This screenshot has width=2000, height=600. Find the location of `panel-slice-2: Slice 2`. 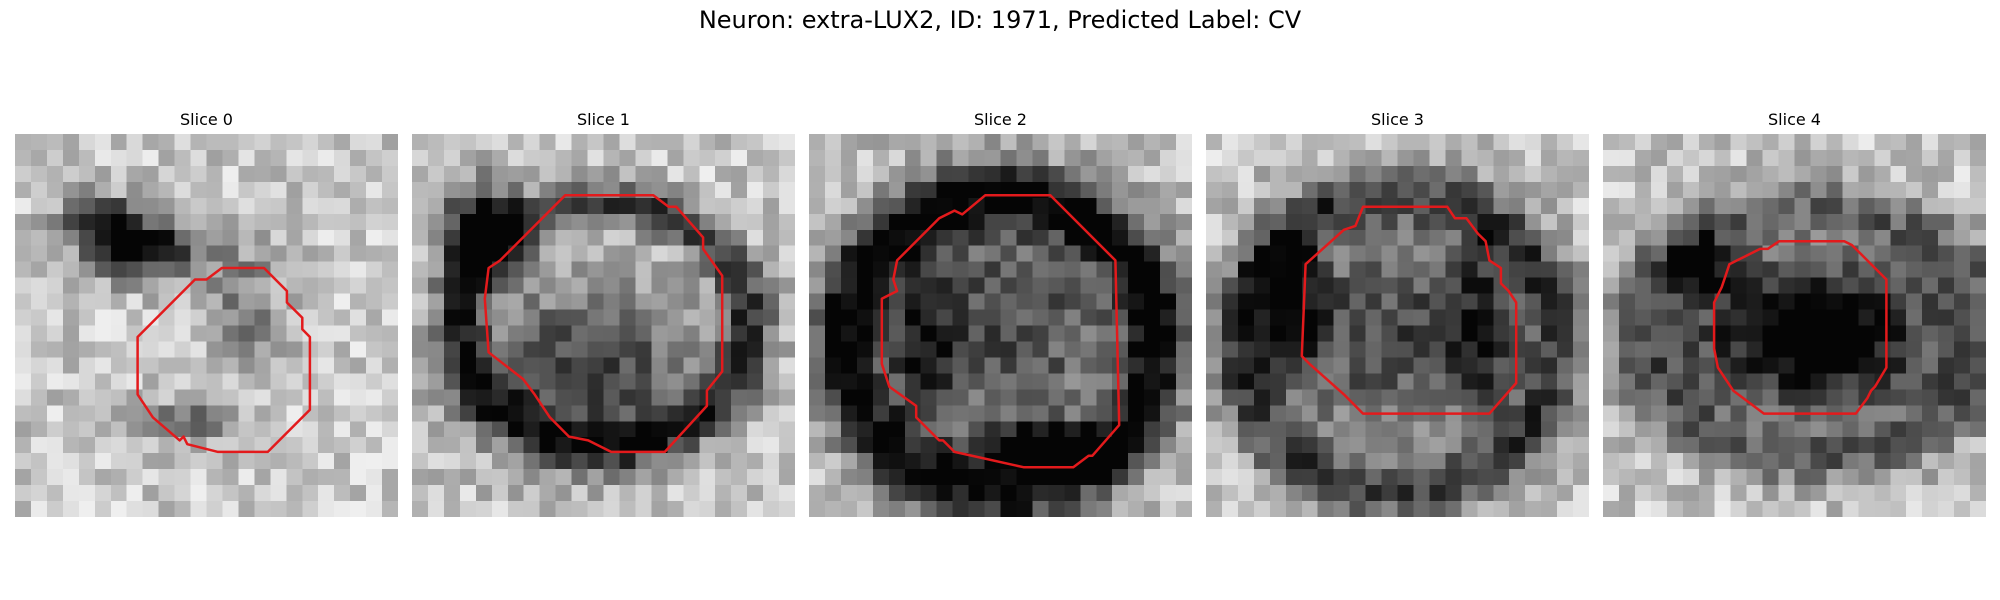

panel-slice-2: Slice 2 is located at coordinates (1000, 313).